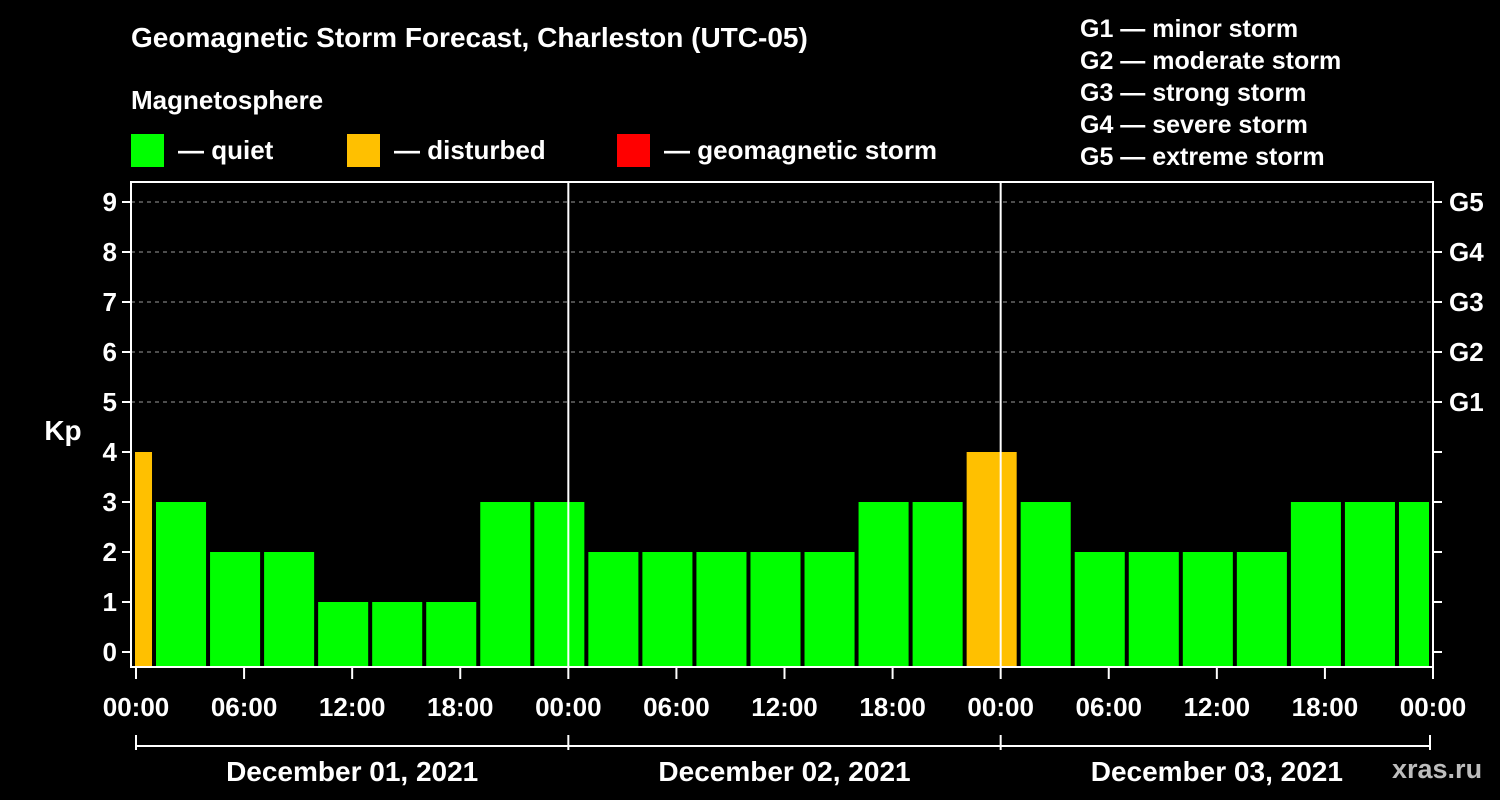 The width and height of the screenshot is (1500, 800). What do you see at coordinates (784, 771) in the screenshot?
I see `day-label-1: December 02, 2021` at bounding box center [784, 771].